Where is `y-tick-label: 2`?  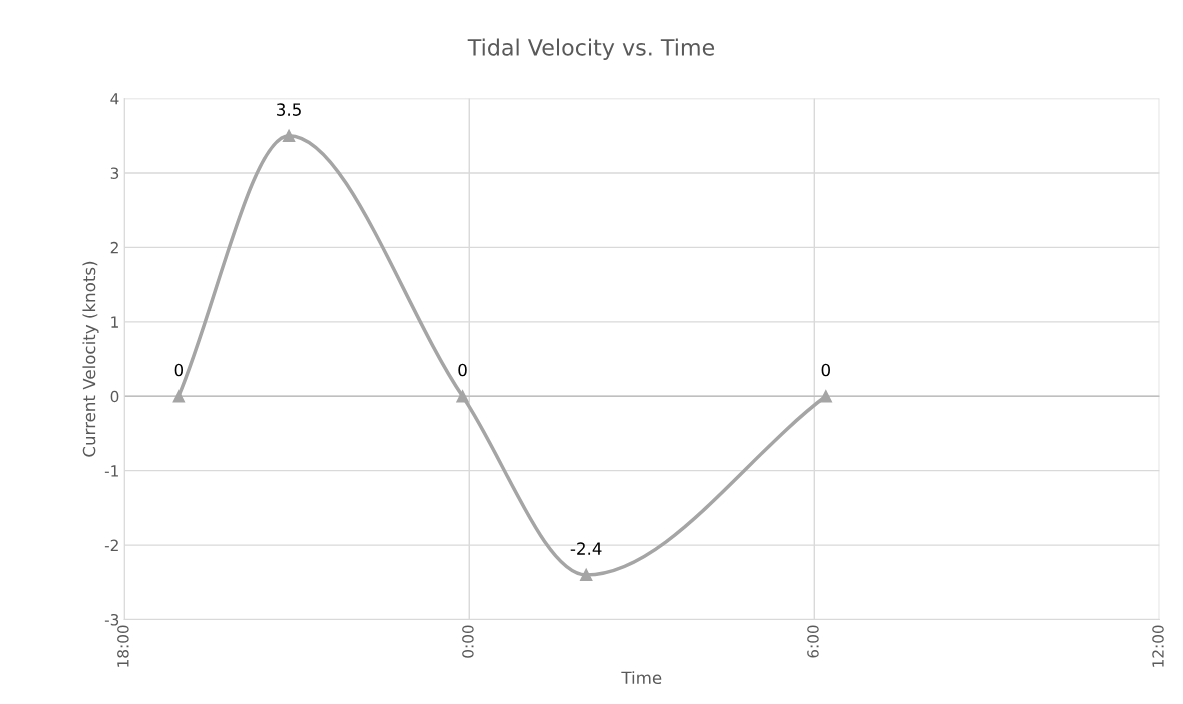 y-tick-label: 2 is located at coordinates (114, 247).